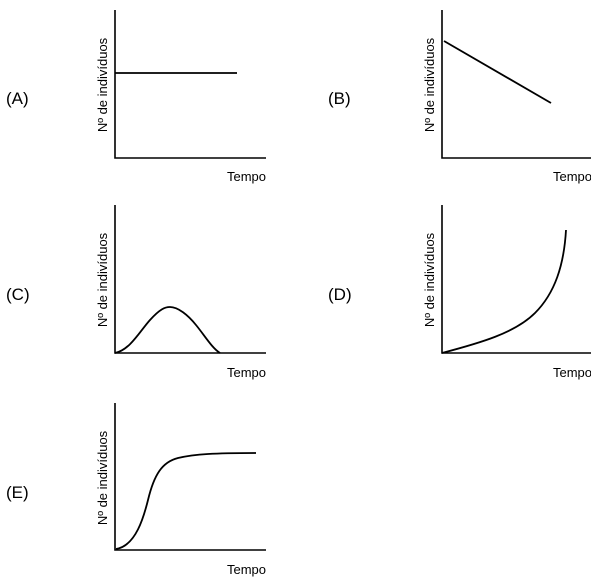 The width and height of the screenshot is (591, 578). I want to click on axes-e, so click(190, 477).